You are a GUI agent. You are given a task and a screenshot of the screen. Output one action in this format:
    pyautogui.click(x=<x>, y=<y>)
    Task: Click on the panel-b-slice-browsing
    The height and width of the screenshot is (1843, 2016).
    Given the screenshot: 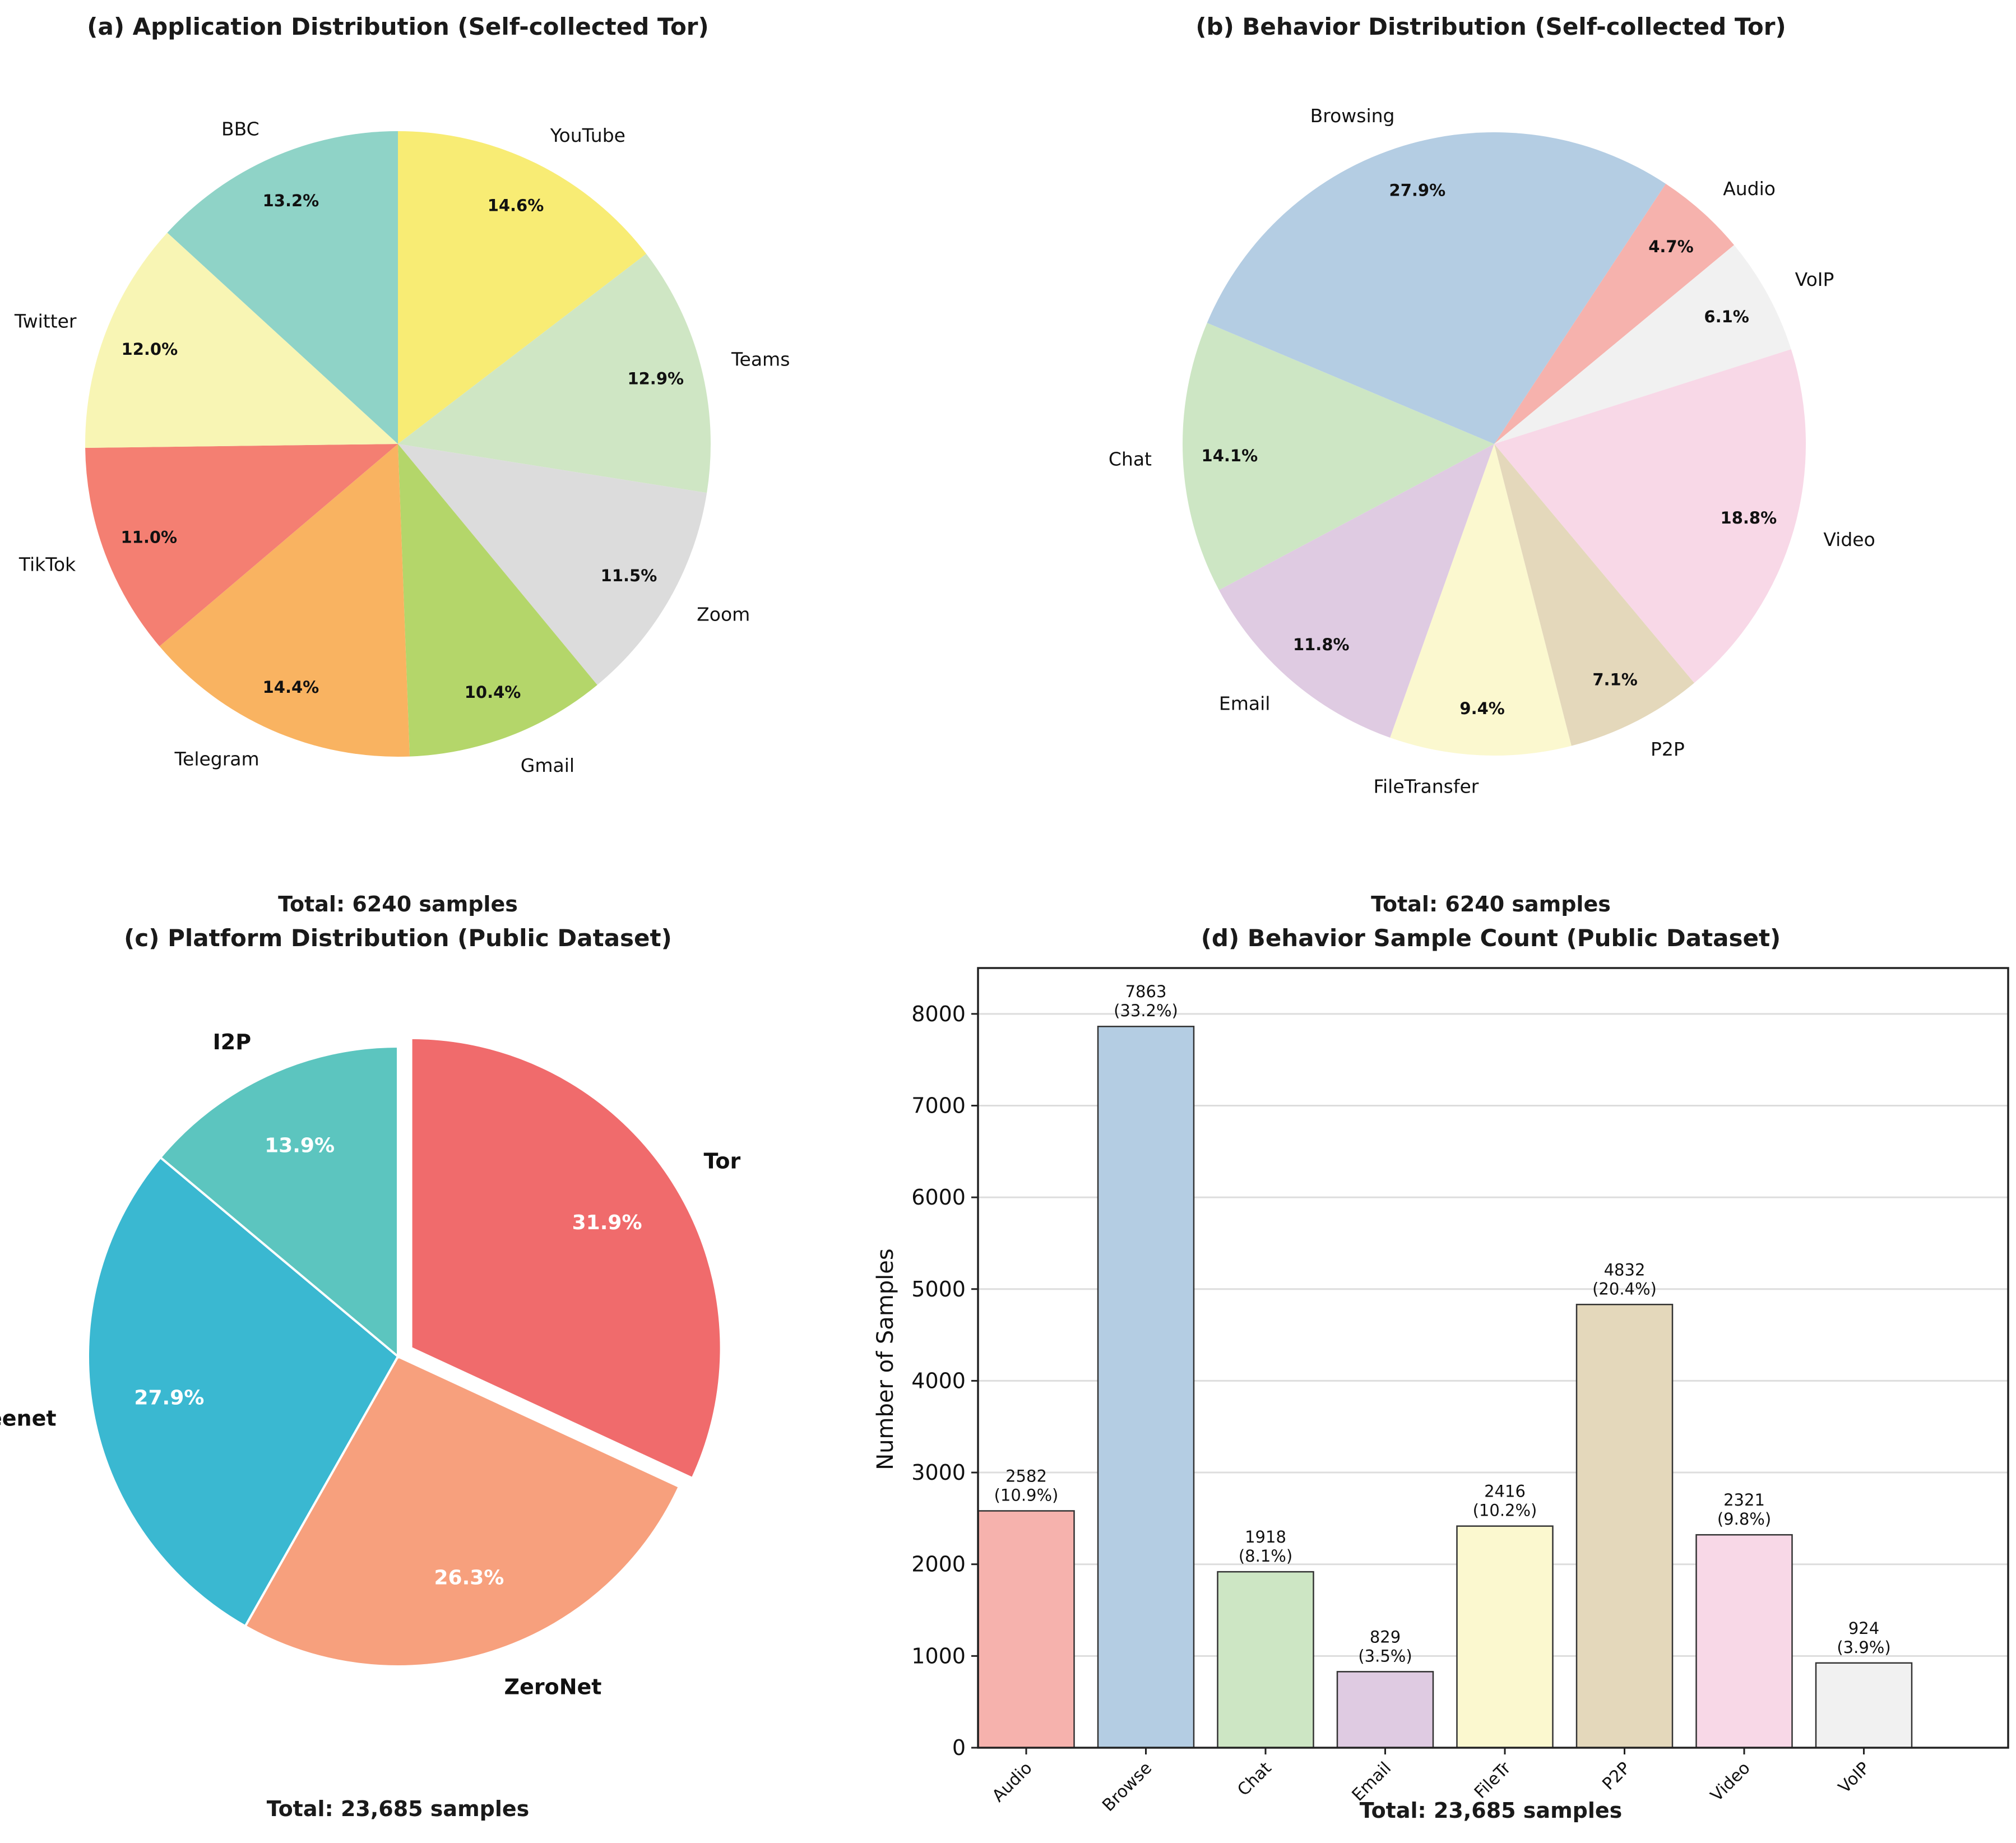 What is the action you would take?
    pyautogui.click(x=1436, y=288)
    